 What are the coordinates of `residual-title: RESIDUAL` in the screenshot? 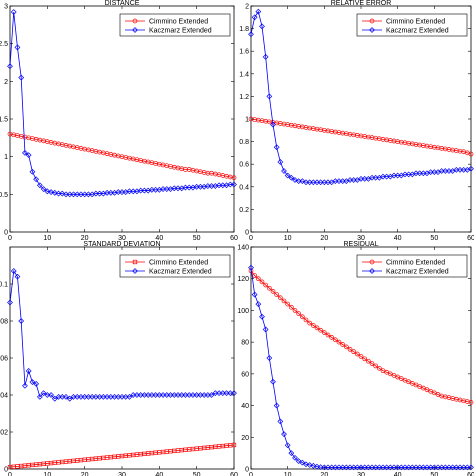 It's located at (360, 244).